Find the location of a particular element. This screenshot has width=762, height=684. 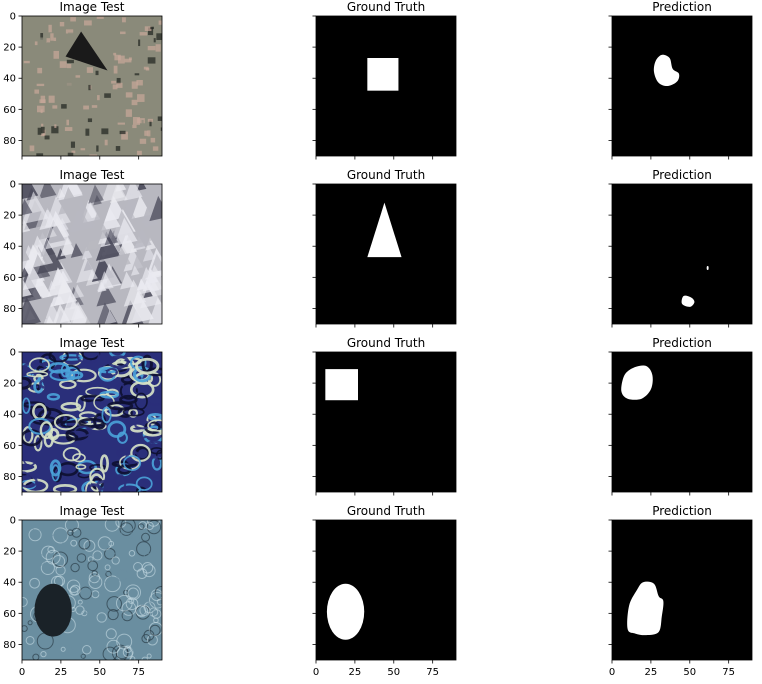

panel-1-3: Prediction is located at coordinates (680, 80).